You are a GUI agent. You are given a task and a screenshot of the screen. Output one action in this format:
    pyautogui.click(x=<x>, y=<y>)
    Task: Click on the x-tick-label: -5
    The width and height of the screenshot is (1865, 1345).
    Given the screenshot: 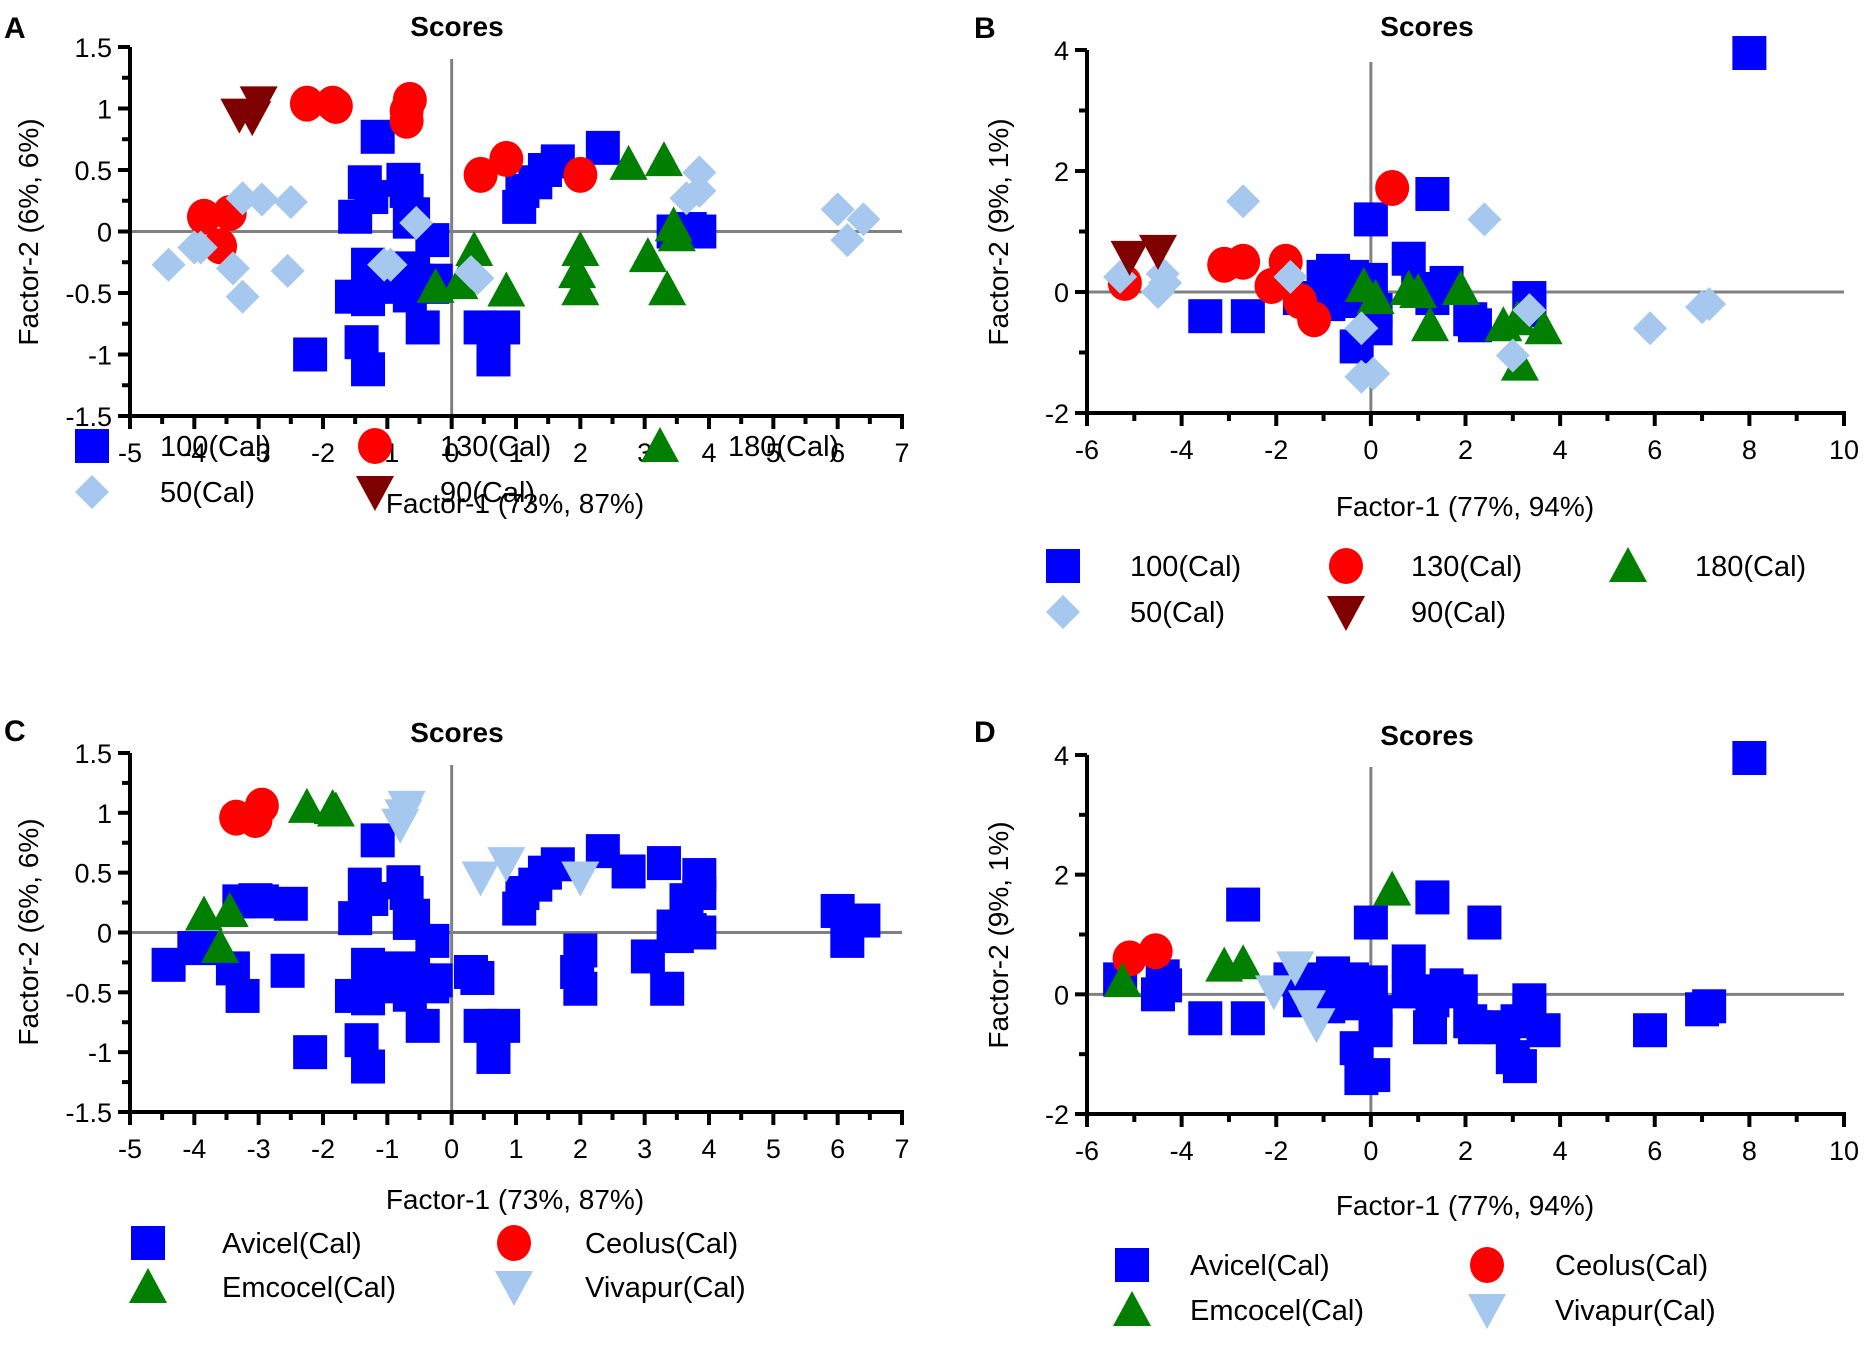 What is the action you would take?
    pyautogui.click(x=130, y=453)
    